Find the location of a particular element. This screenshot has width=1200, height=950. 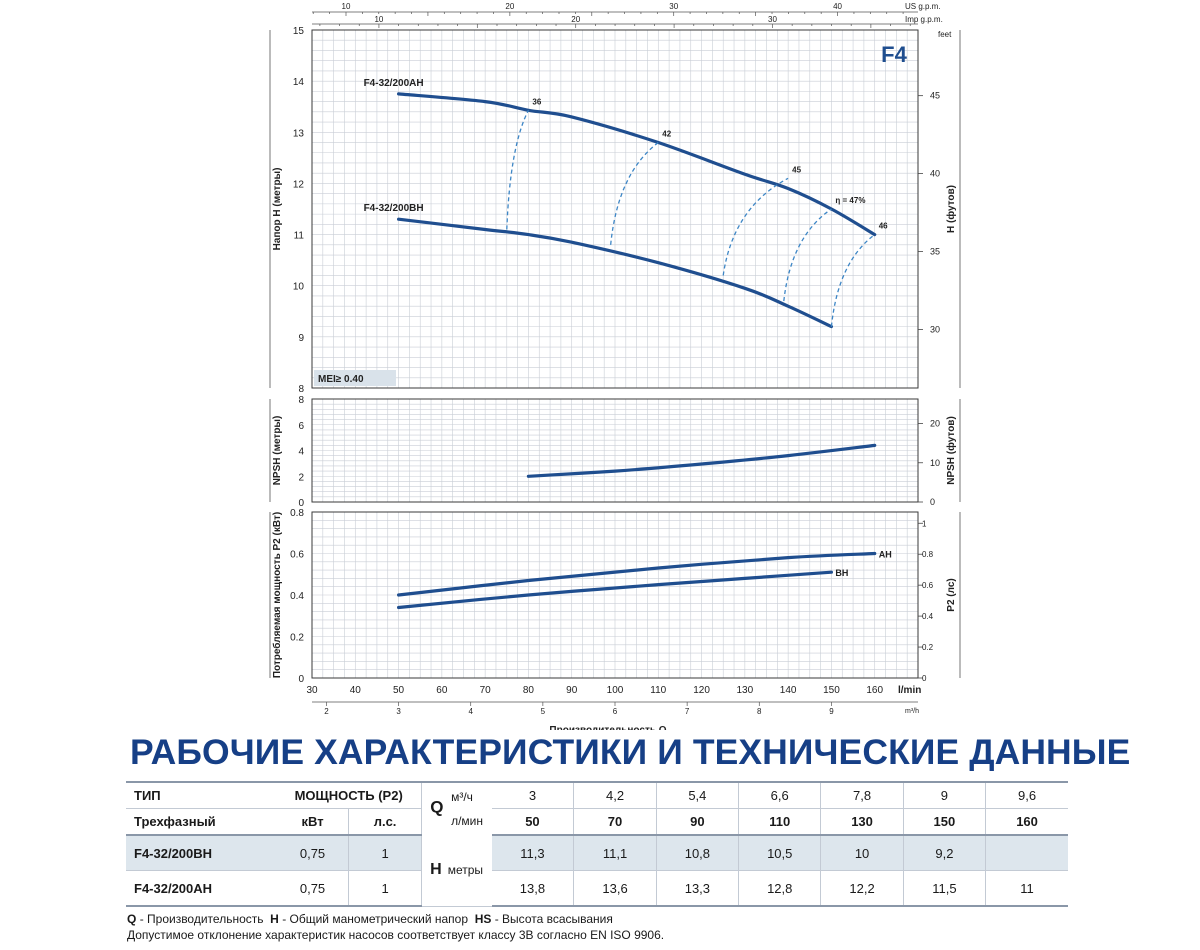

x-tick-label: 160 is located at coordinates (874, 690).